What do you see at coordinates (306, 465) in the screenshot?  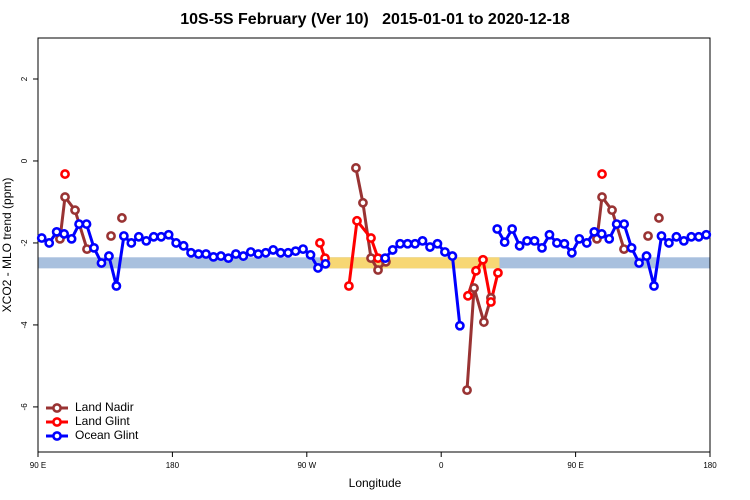 I see `x-tick-label: 90 W` at bounding box center [306, 465].